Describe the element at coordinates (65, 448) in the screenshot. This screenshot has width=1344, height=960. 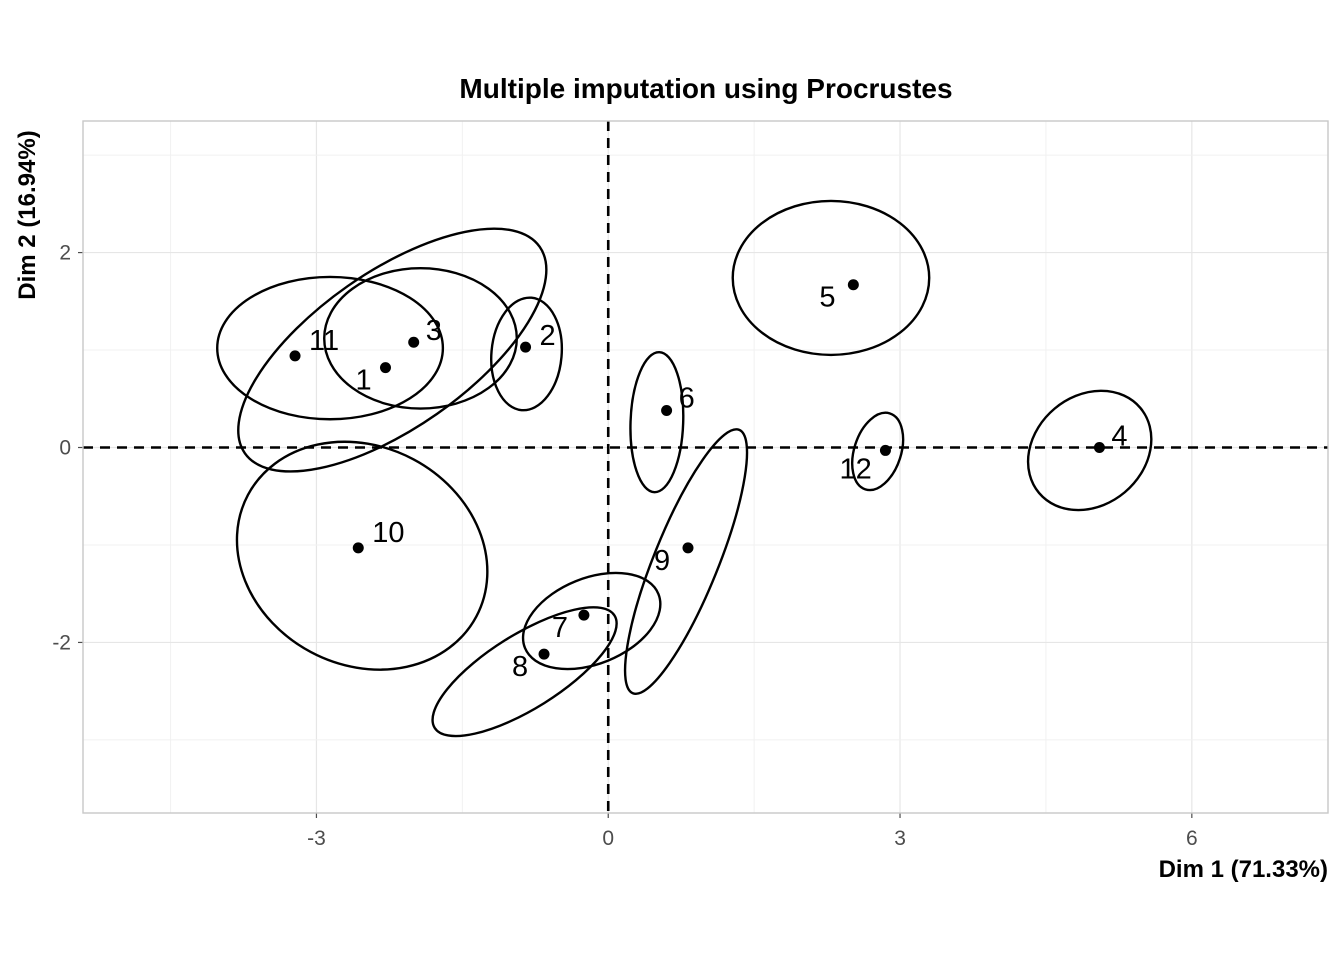
I see `y-tick-label: 0` at that location.